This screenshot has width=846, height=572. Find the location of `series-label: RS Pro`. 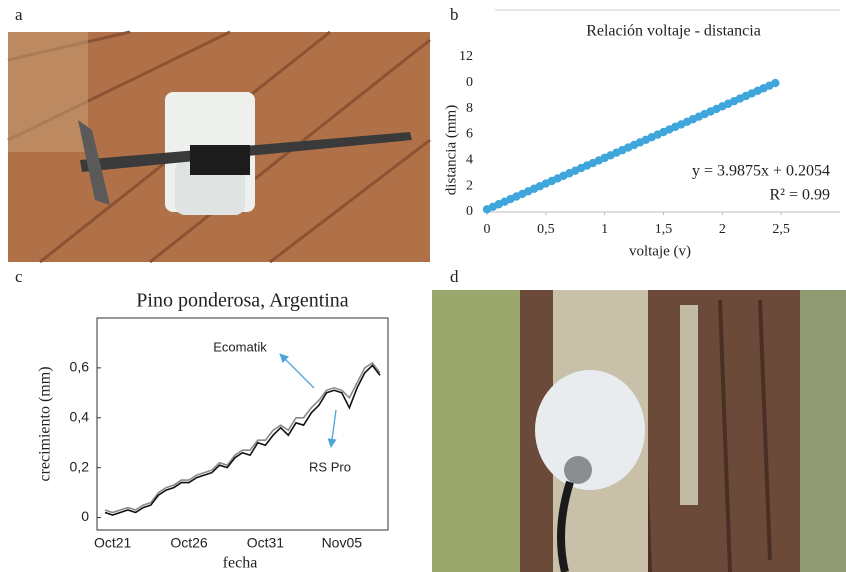

series-label: RS Pro is located at coordinates (330, 466).